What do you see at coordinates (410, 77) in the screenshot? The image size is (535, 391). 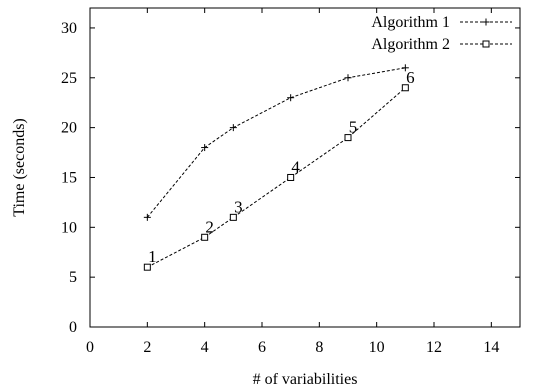 I see `annotation-label: 6` at bounding box center [410, 77].